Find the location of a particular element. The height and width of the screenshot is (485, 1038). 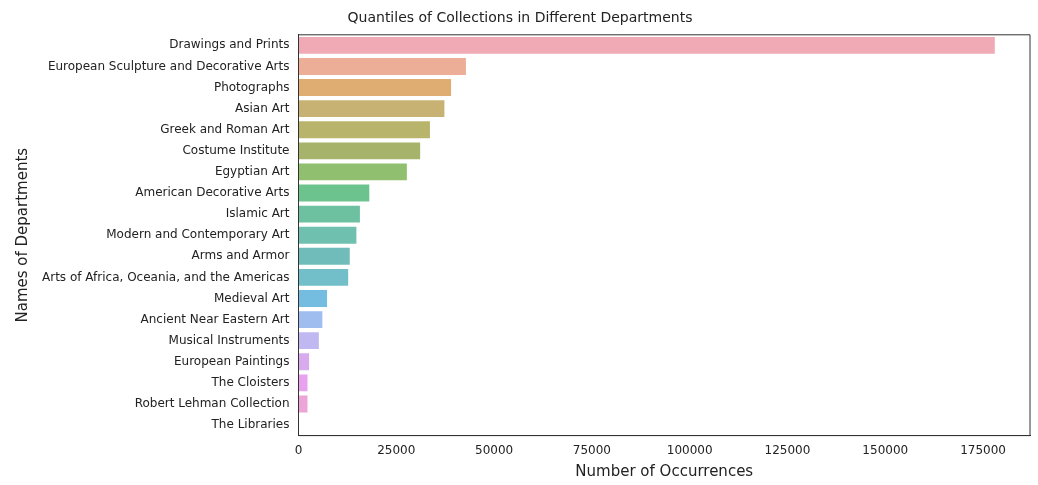

y-tick-label: Drawings and Prints is located at coordinates (229, 44).